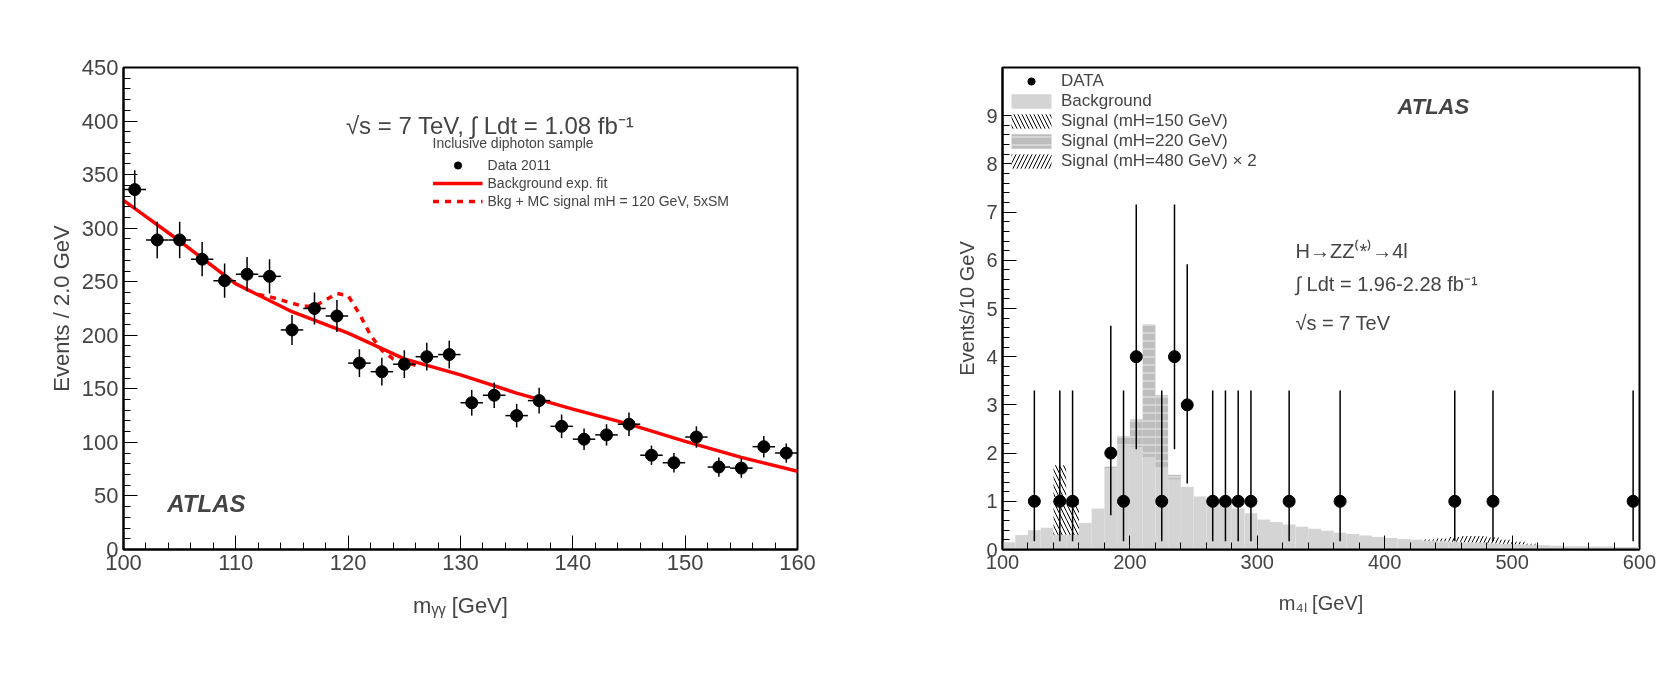 This screenshot has height=698, width=1674. I want to click on y-axis-title: Events/10 GeV, so click(967, 308).